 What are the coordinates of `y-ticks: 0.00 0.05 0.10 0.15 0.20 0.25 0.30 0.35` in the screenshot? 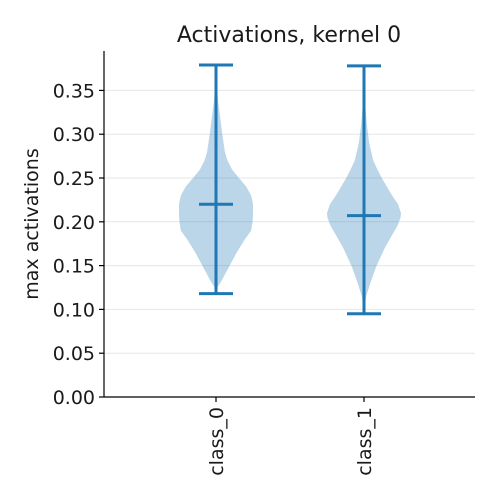 It's located at (78, 244).